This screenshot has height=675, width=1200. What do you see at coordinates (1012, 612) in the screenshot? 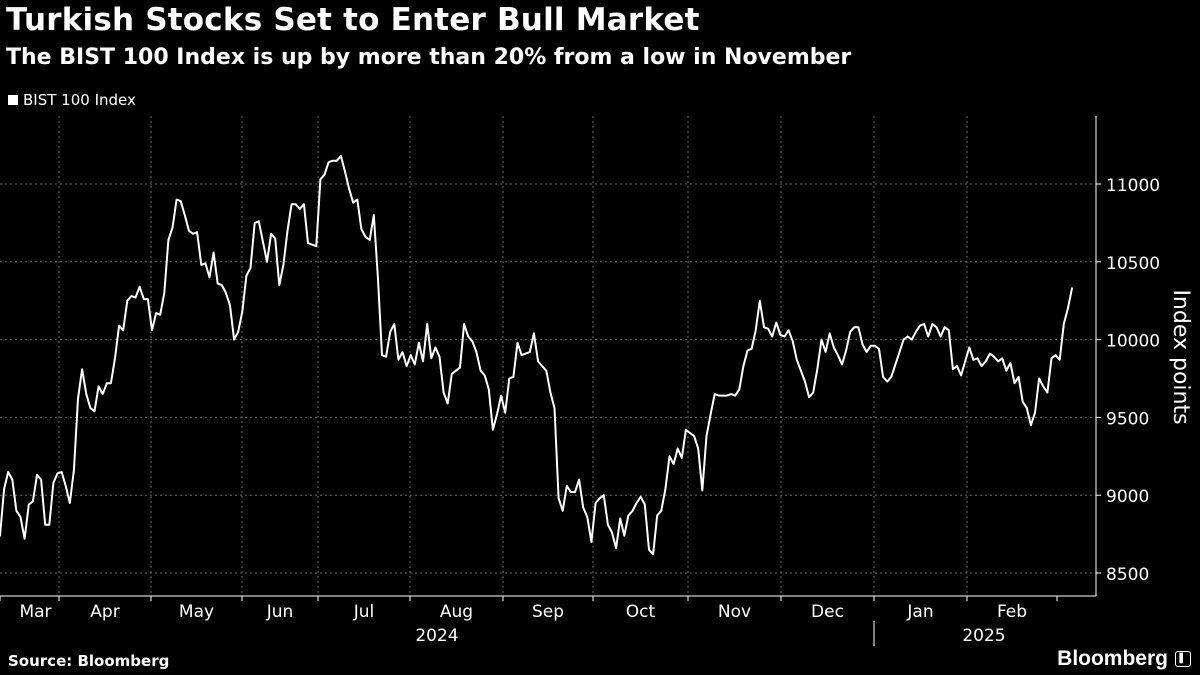
I see `x-tick-label: Feb` at bounding box center [1012, 612].